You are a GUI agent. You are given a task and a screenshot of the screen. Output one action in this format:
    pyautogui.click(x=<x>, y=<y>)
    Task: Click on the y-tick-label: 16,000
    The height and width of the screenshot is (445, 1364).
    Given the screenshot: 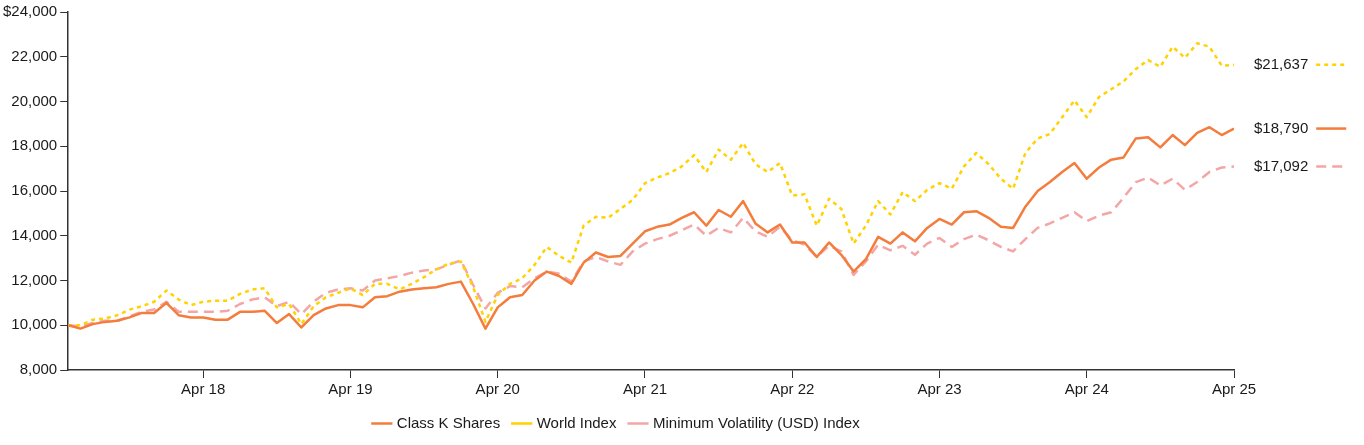 What is the action you would take?
    pyautogui.click(x=34, y=190)
    